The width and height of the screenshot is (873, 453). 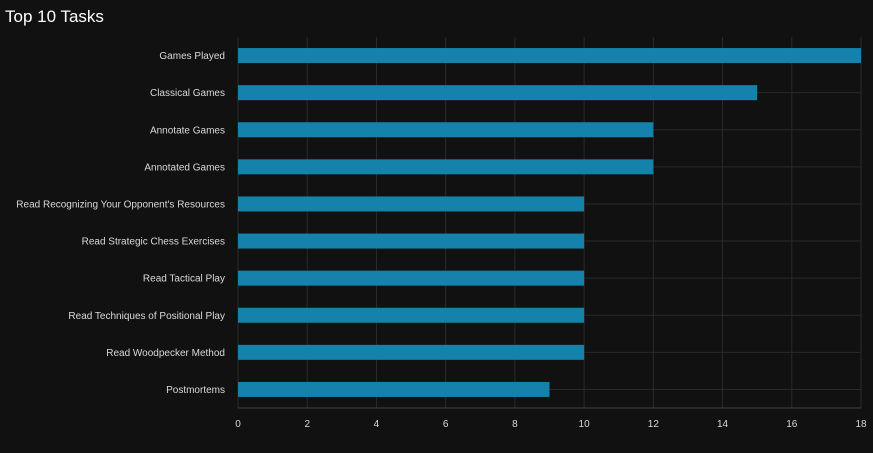 I want to click on y-tick-label: Postmortems, so click(x=195, y=390).